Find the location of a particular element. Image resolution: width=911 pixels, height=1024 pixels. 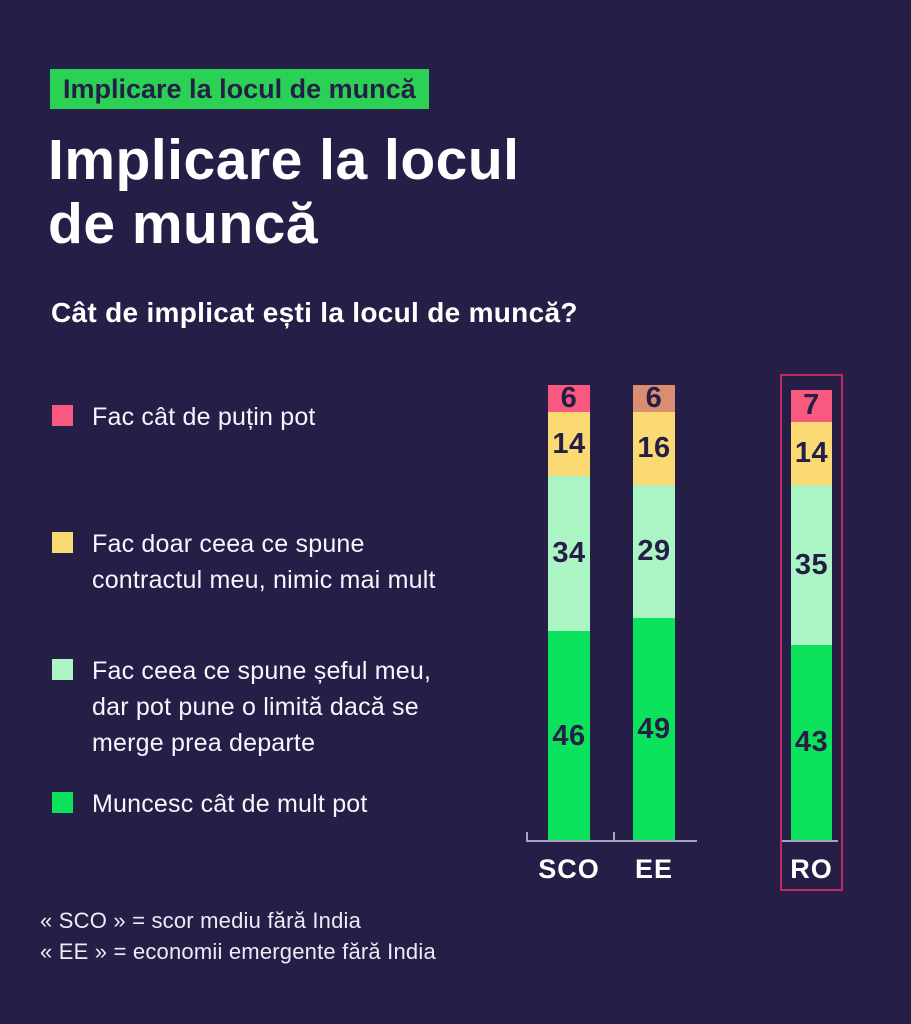

legend-swatch-green is located at coordinates (62, 802).